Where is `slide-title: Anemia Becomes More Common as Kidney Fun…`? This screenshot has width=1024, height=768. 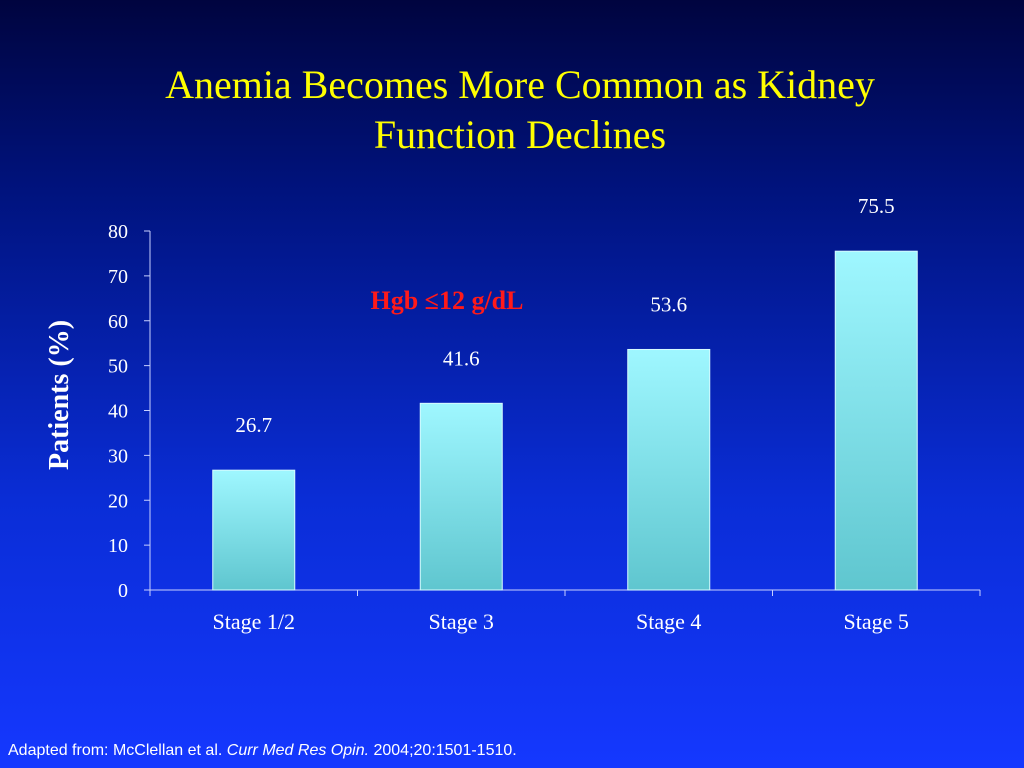 slide-title: Anemia Becomes More Common as Kidney Fun… is located at coordinates (520, 110).